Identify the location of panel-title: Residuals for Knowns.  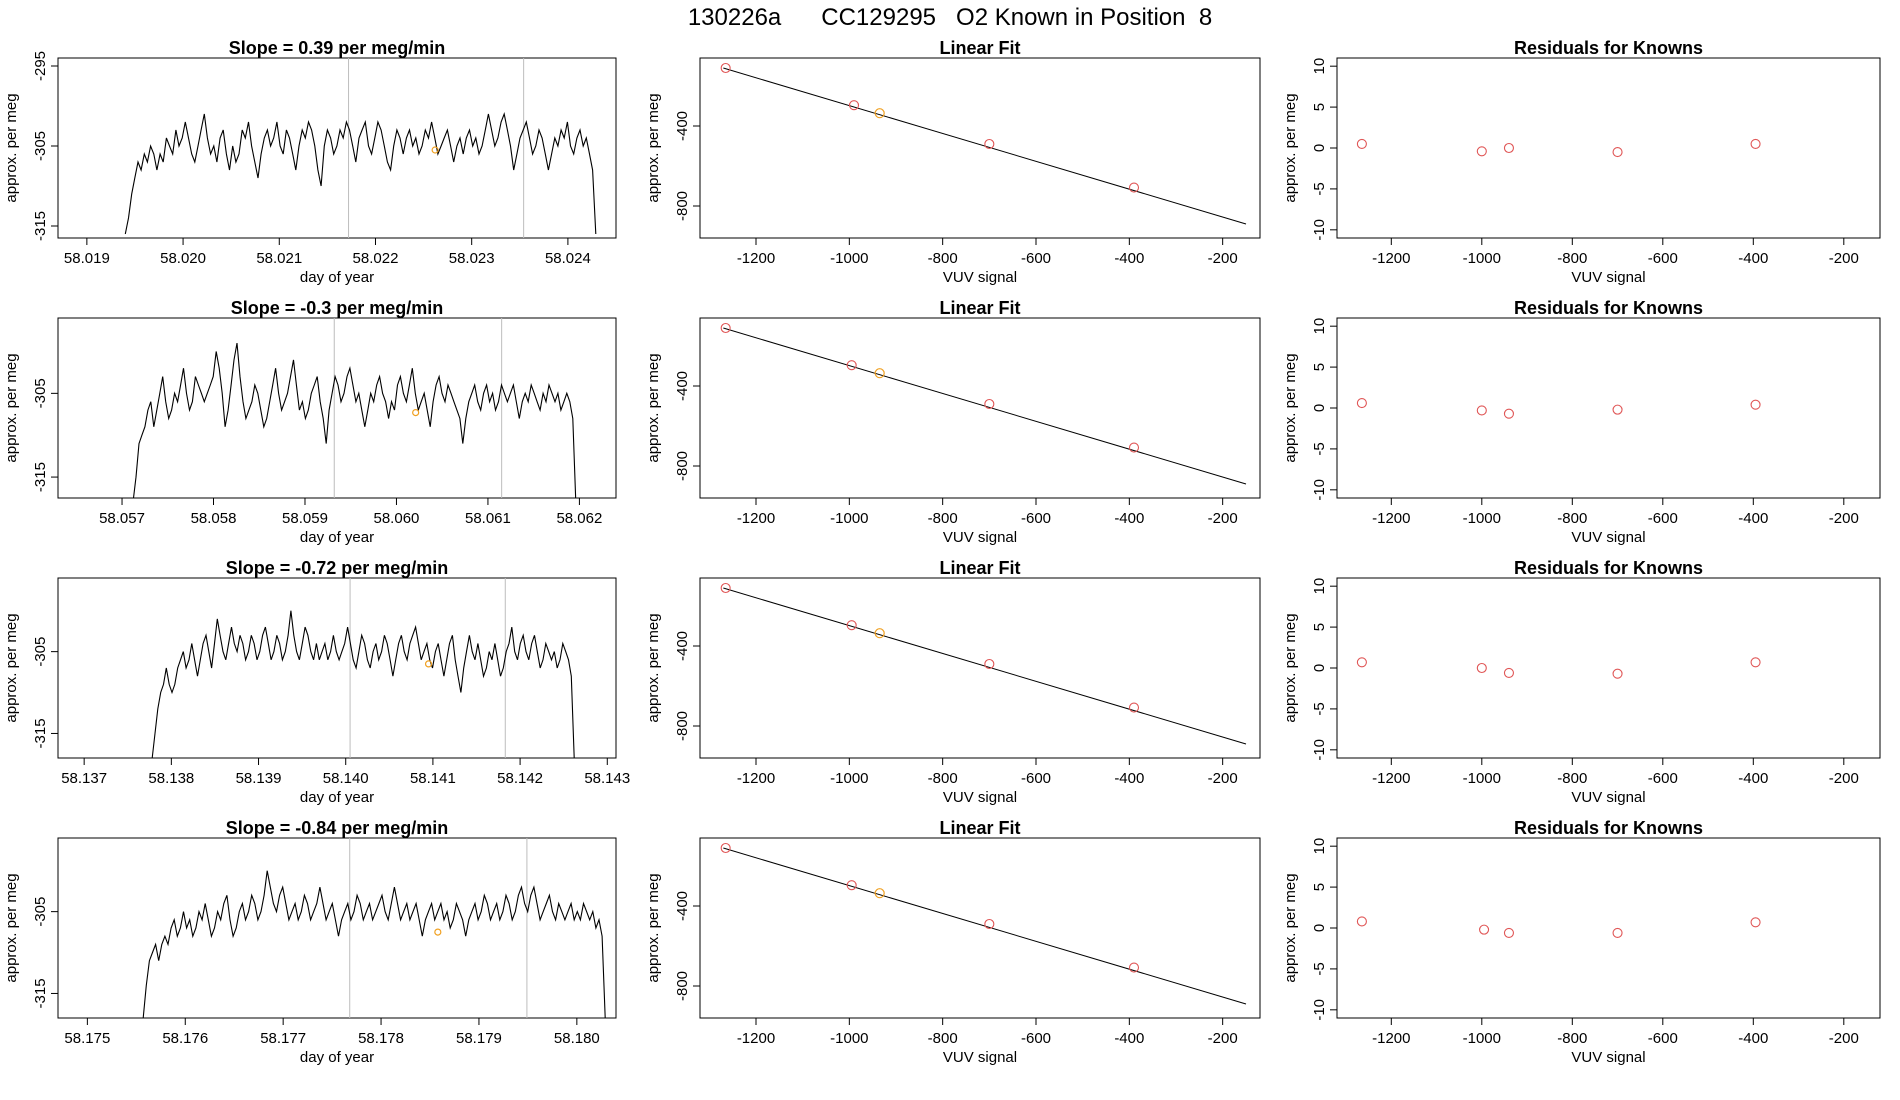
(1608, 48).